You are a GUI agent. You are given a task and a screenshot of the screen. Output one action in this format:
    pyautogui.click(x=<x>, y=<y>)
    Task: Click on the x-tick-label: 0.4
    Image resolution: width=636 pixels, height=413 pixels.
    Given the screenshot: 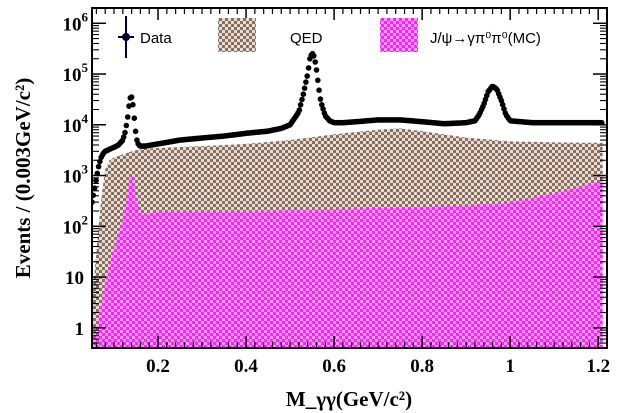 What is the action you would take?
    pyautogui.click(x=246, y=366)
    